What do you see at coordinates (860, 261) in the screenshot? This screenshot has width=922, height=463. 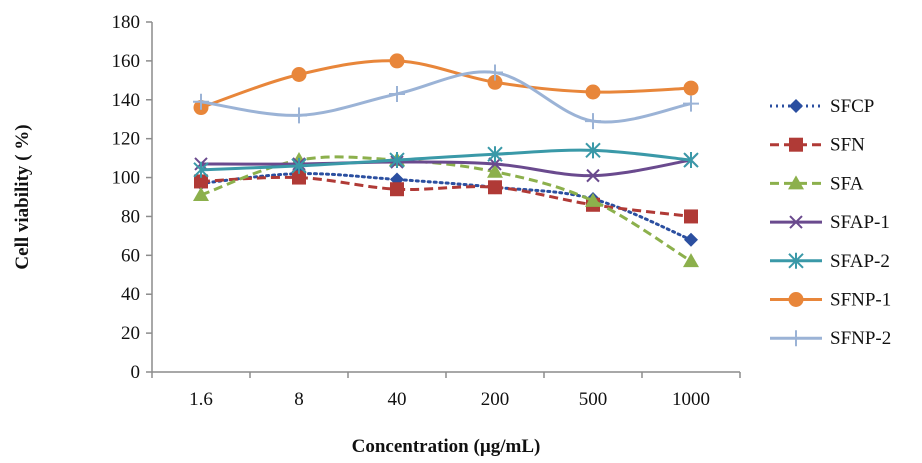 I see `legend-label: SFAP-2` at bounding box center [860, 261].